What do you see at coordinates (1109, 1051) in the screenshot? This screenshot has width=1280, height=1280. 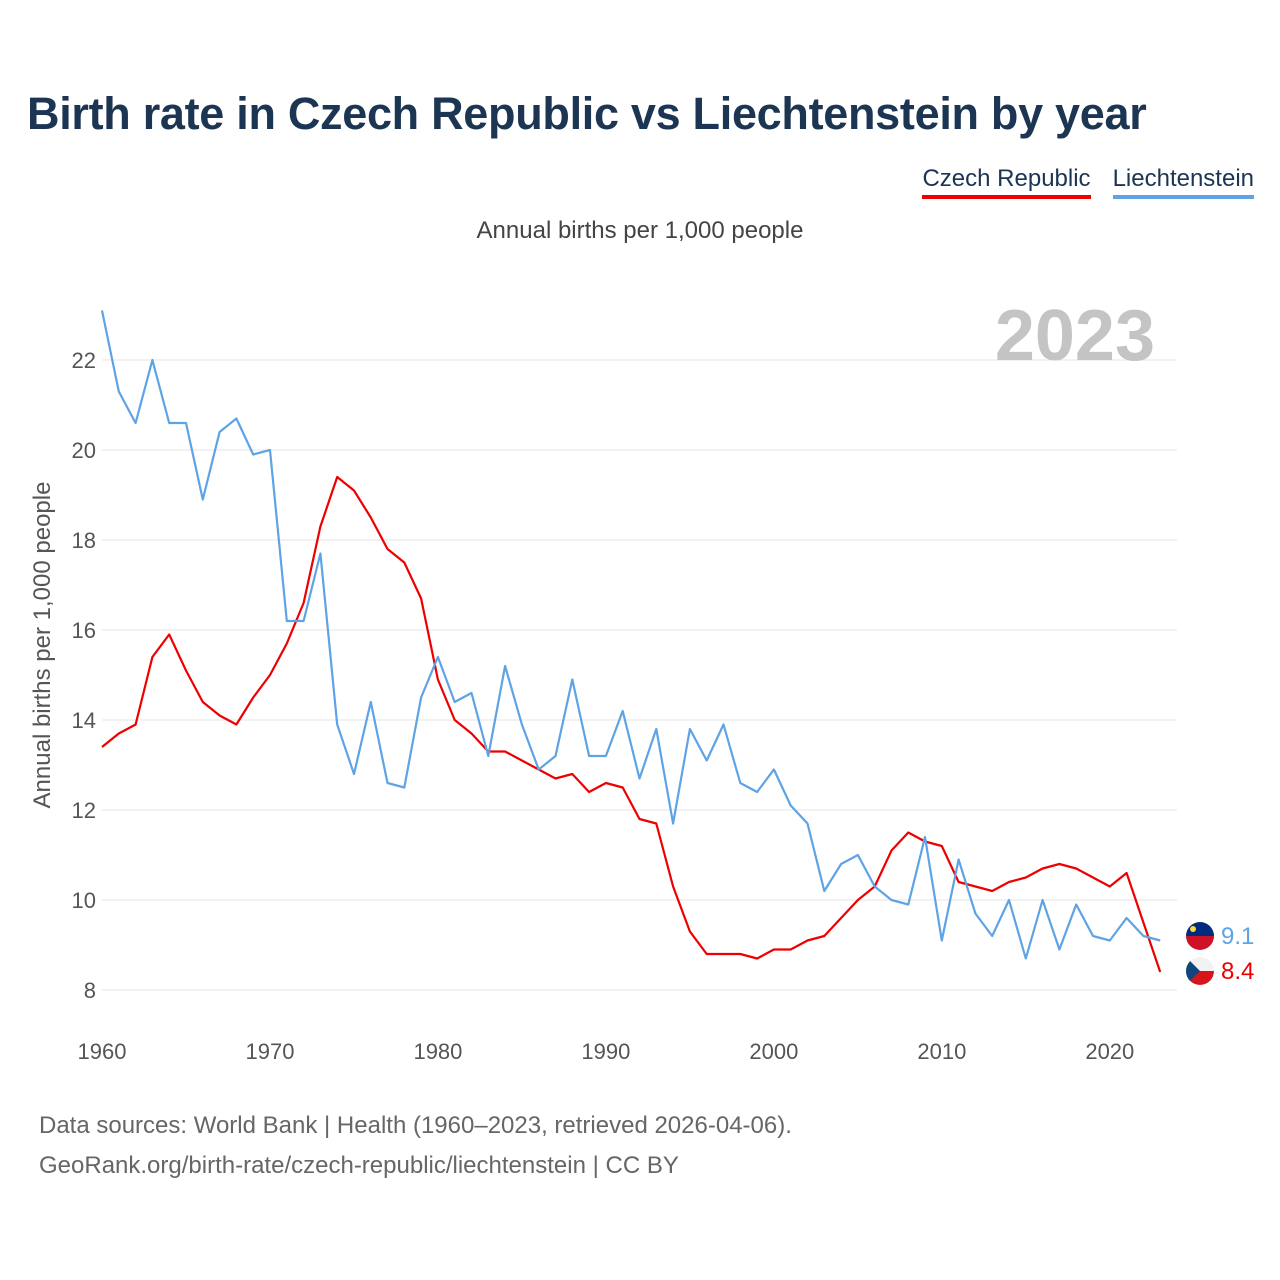 I see `x-tick-label: 2020` at bounding box center [1109, 1051].